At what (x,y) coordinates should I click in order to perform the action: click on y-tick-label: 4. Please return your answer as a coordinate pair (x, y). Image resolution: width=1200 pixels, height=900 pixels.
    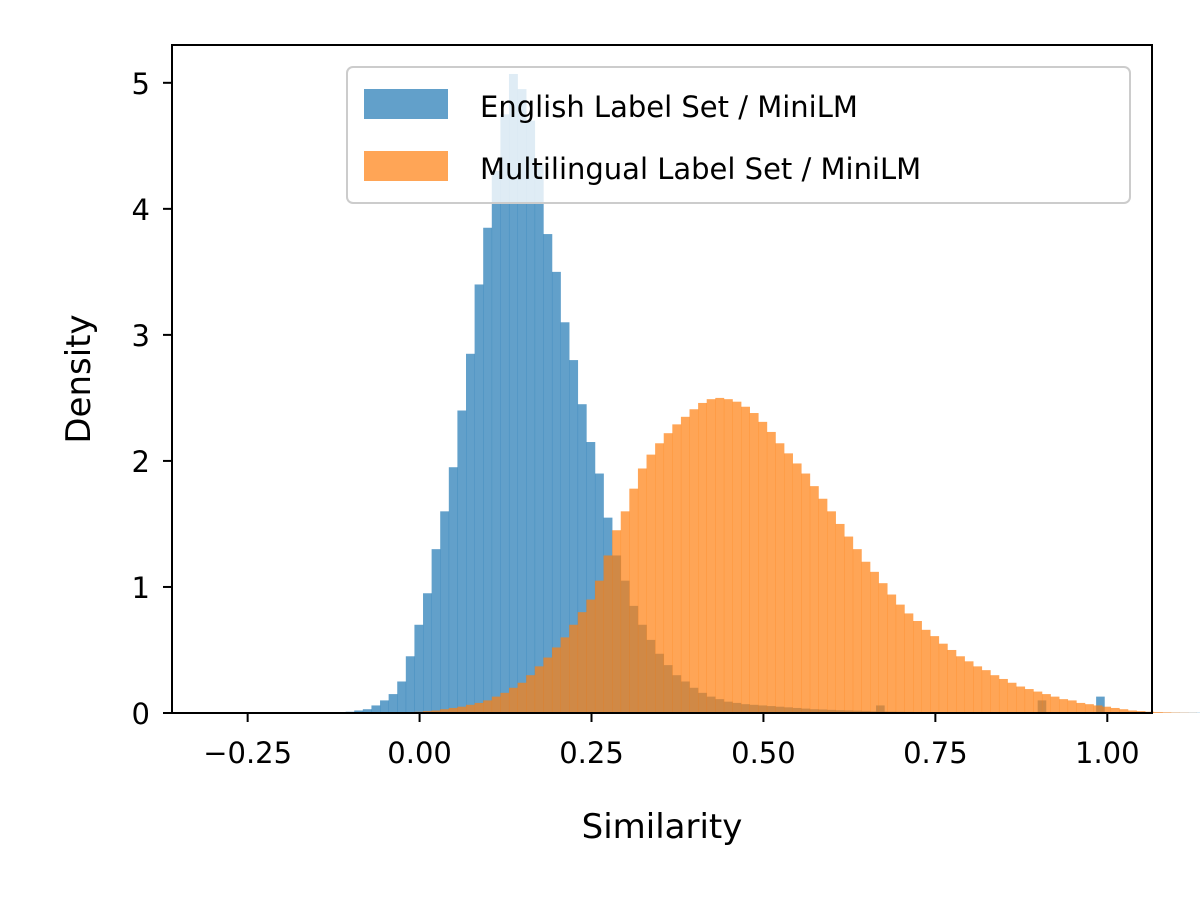
    Looking at the image, I should click on (141, 210).